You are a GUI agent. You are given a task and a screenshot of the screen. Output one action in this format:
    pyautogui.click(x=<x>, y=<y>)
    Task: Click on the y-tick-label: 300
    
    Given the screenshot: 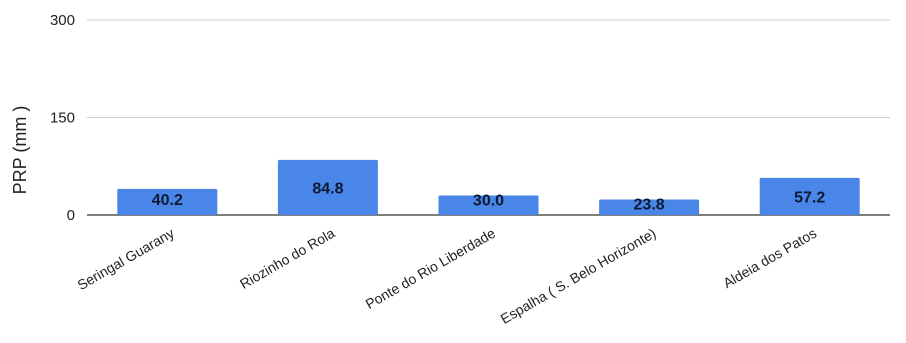 What is the action you would take?
    pyautogui.click(x=62, y=20)
    